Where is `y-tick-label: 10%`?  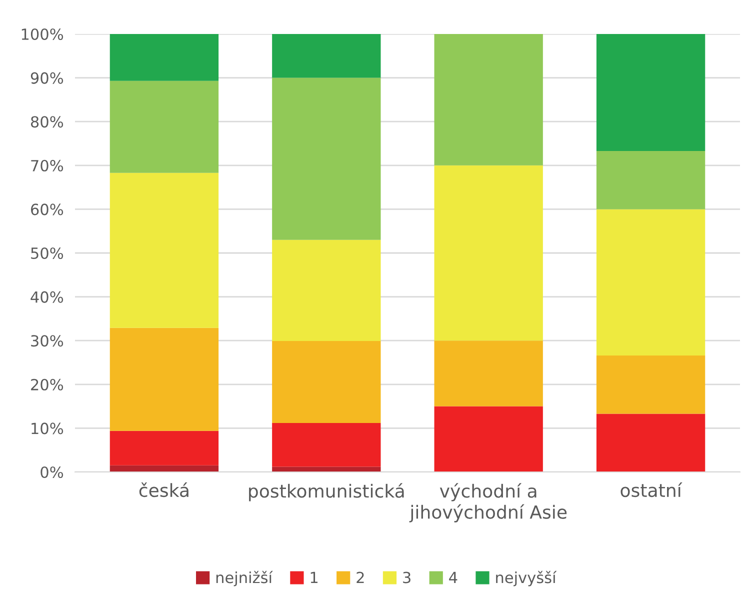 y-tick-label: 10% is located at coordinates (48, 428).